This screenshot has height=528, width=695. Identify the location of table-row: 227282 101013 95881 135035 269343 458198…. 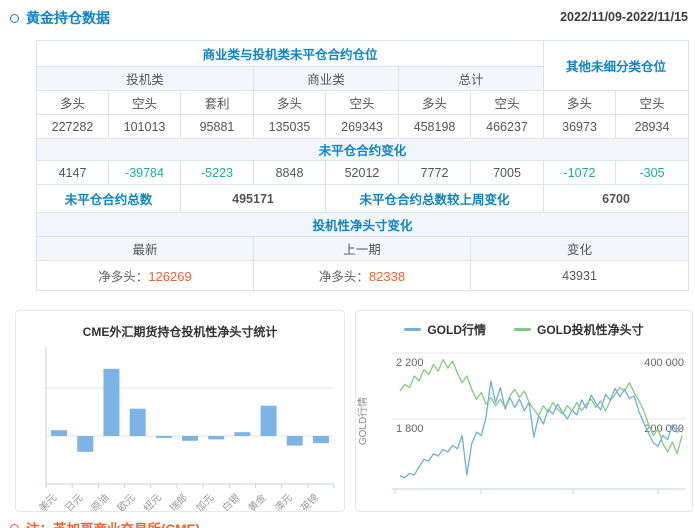
(363, 126).